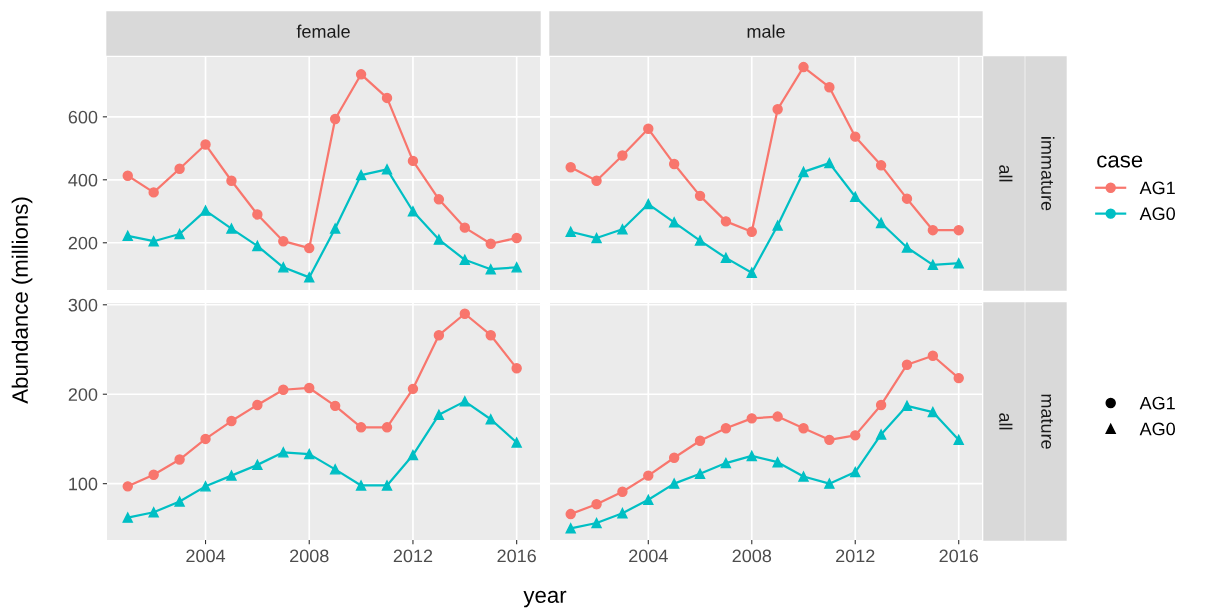 Image resolution: width=1226 pixels, height=616 pixels. What do you see at coordinates (1157, 403) in the screenshot?
I see `text: AG1` at bounding box center [1157, 403].